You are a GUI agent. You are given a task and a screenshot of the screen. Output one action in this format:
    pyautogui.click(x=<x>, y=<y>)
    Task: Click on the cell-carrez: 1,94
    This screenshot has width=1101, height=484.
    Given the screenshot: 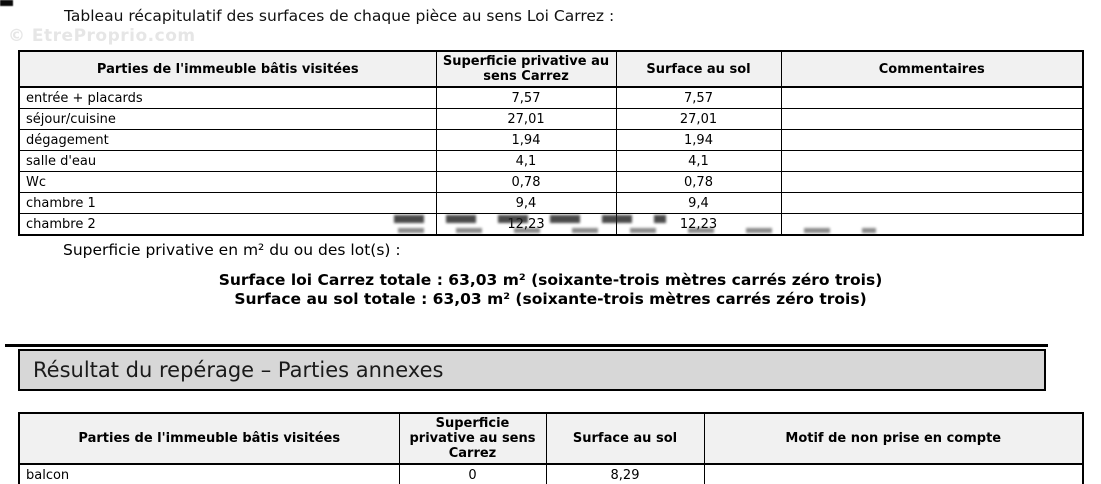 What is the action you would take?
    pyautogui.click(x=526, y=140)
    